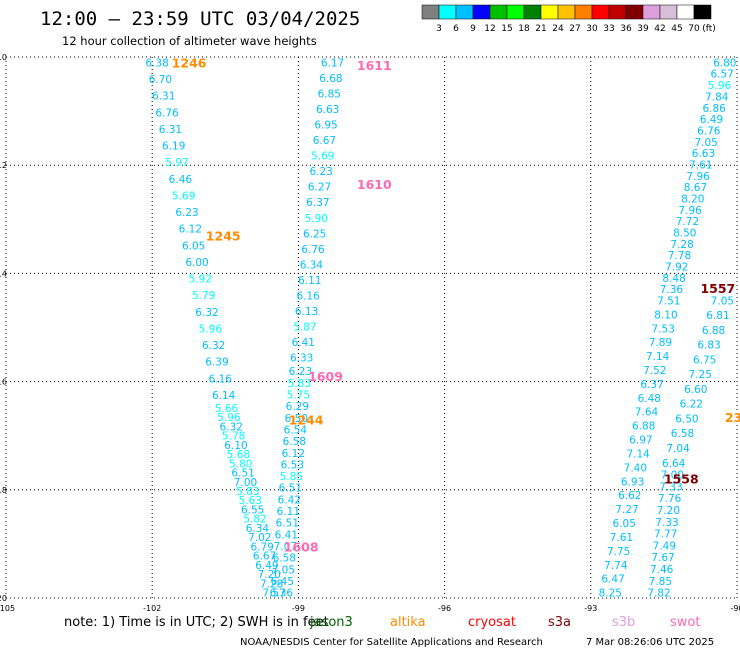 This screenshot has height=650, width=740. What do you see at coordinates (668, 301) in the screenshot?
I see `wave-height-value: 7.51` at bounding box center [668, 301].